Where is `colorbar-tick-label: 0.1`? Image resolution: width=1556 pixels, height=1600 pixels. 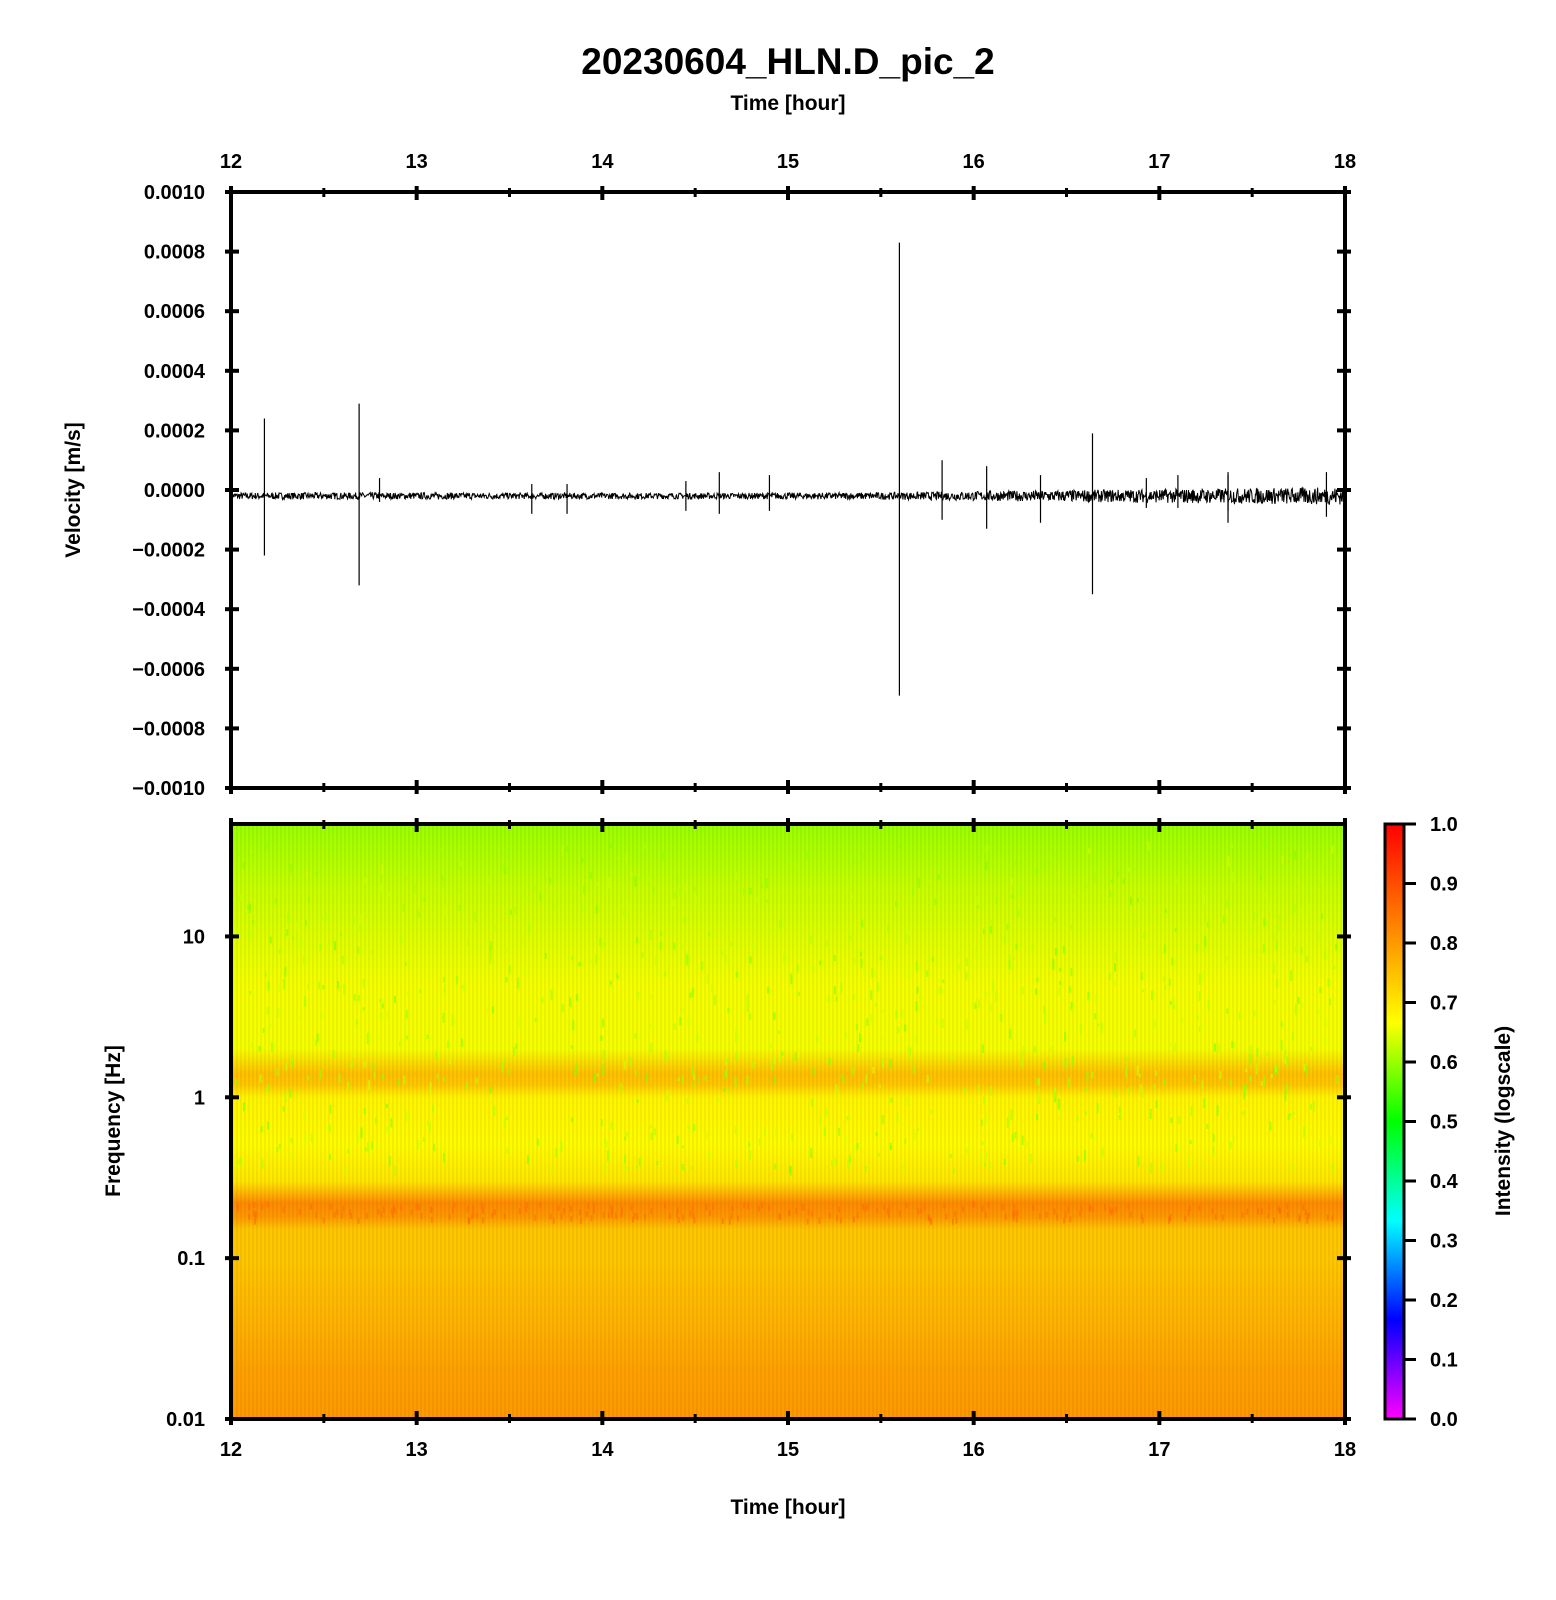
colorbar-tick-label: 0.1 is located at coordinates (1444, 1361).